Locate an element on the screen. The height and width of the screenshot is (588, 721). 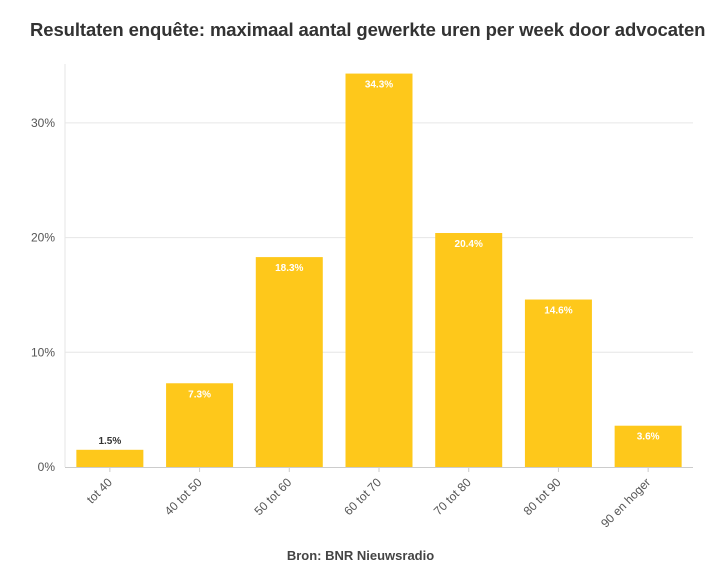
x-tick-label: 80 tot 90 is located at coordinates (542, 496).